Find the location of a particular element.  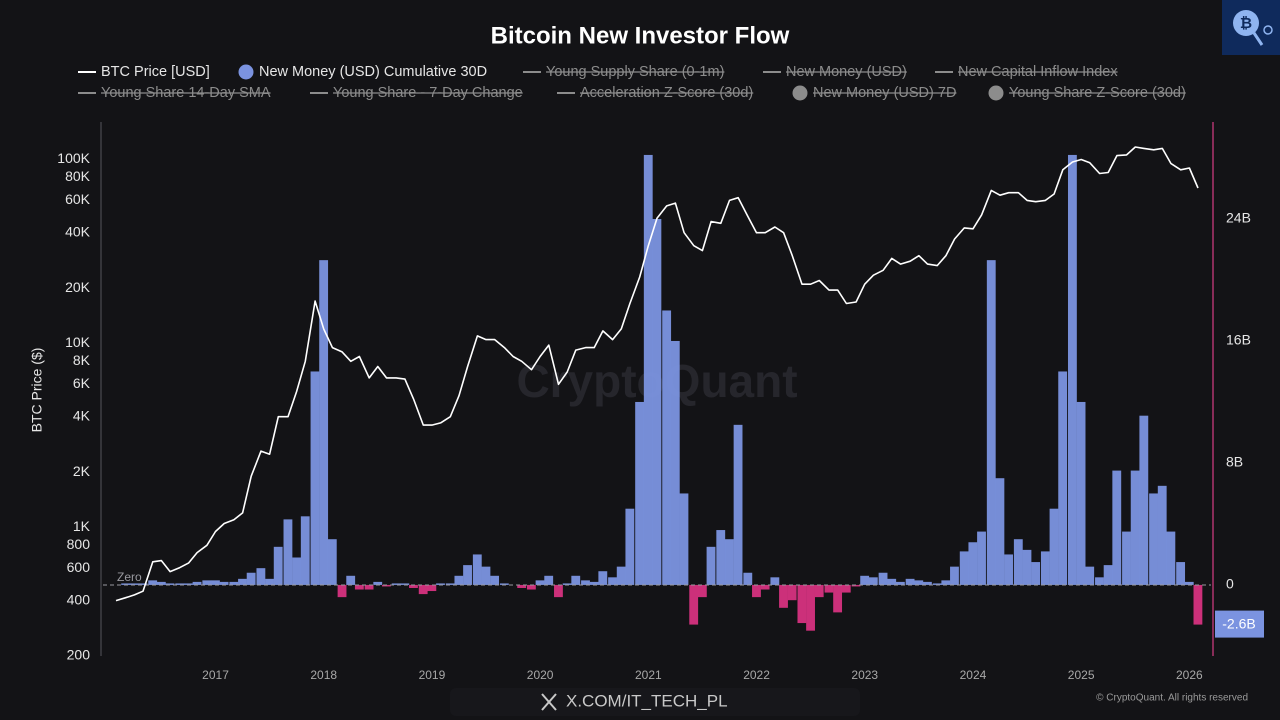

legend-label: BTC Price [USD] is located at coordinates (155, 72).